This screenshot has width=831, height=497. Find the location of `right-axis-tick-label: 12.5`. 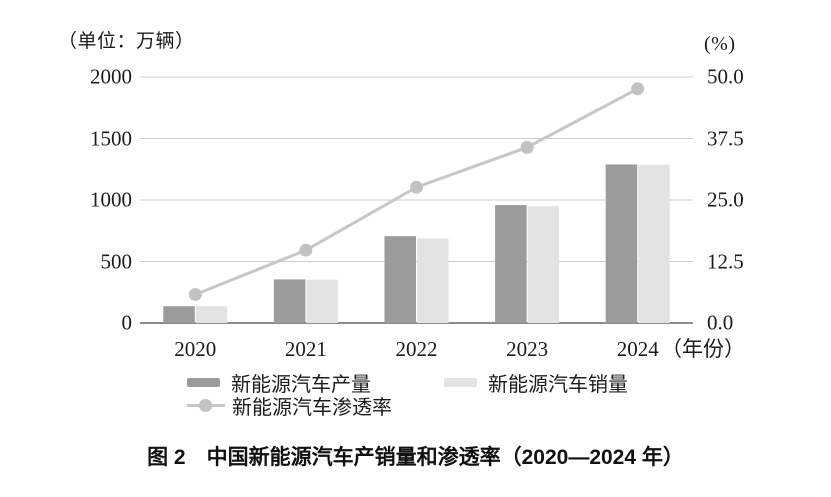

right-axis-tick-label: 12.5 is located at coordinates (725, 261).